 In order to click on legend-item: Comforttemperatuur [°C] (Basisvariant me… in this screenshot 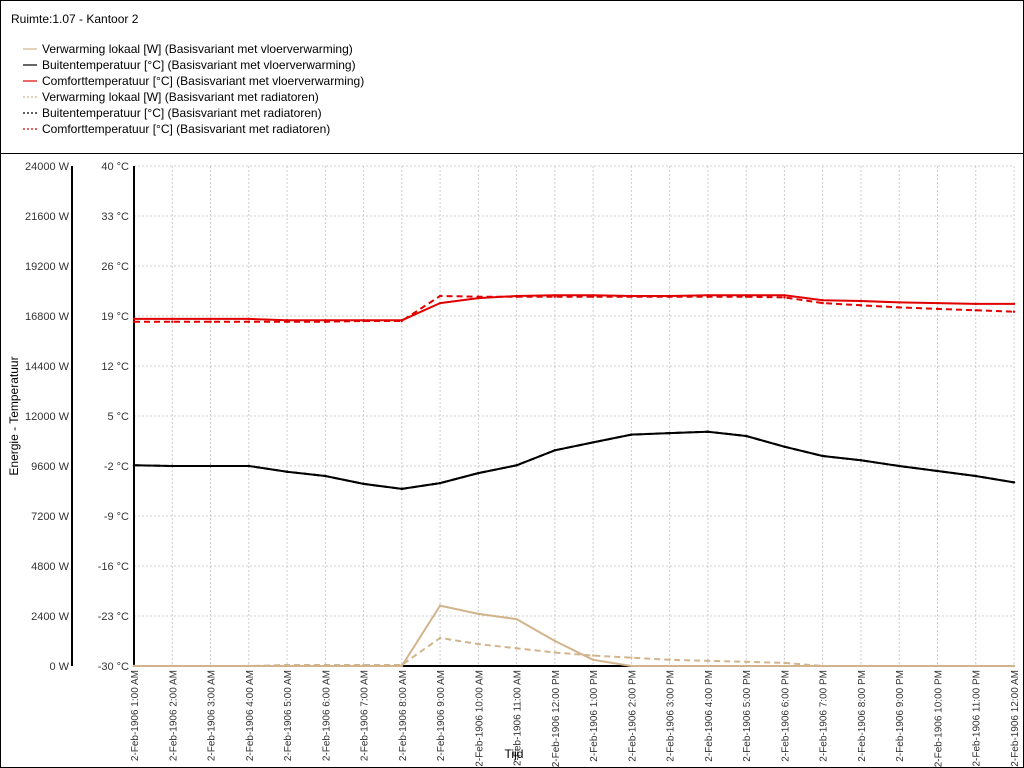, I will do `click(193, 129)`.